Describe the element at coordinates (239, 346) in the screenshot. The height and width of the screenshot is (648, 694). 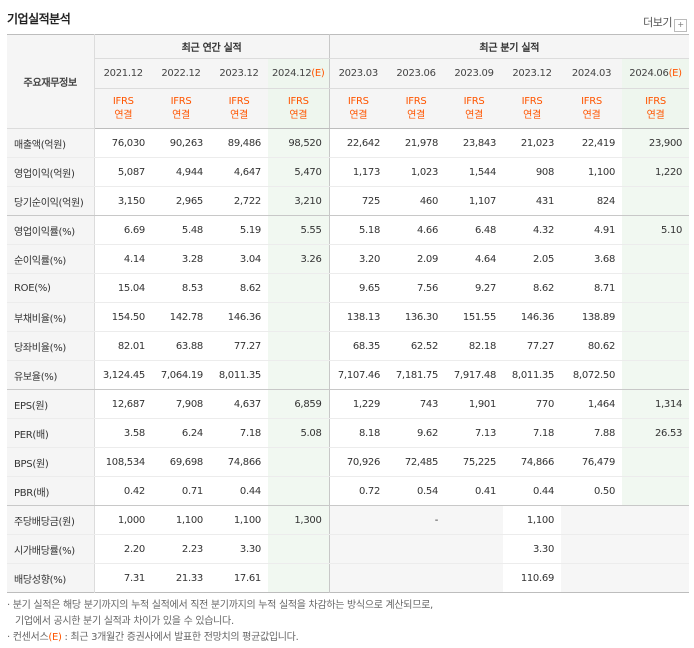
I see `table-cell: 77.27` at that location.